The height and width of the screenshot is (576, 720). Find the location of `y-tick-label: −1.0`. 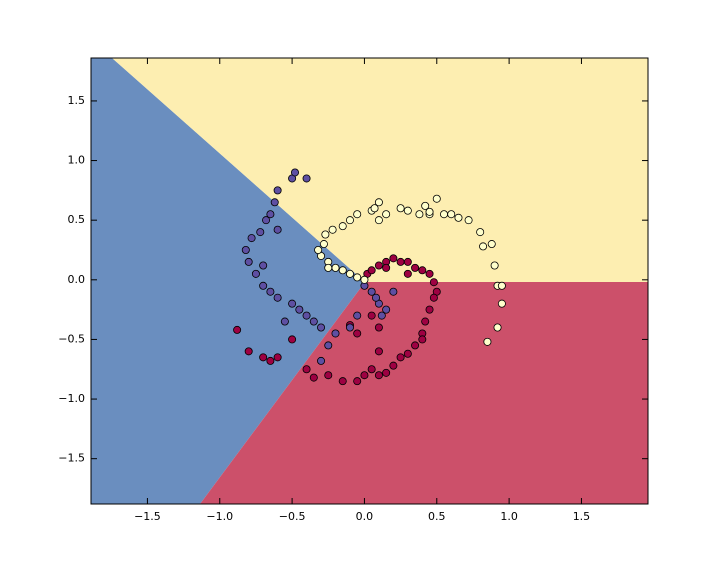

y-tick-label: −1.0 is located at coordinates (71, 398).